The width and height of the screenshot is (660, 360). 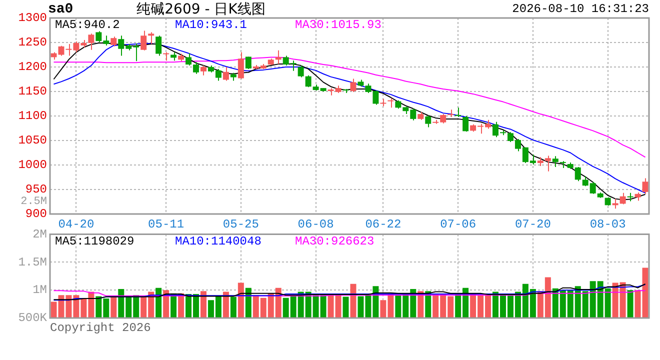 What do you see at coordinates (32, 43) in the screenshot?
I see `y-tick-label: 1250` at bounding box center [32, 43].